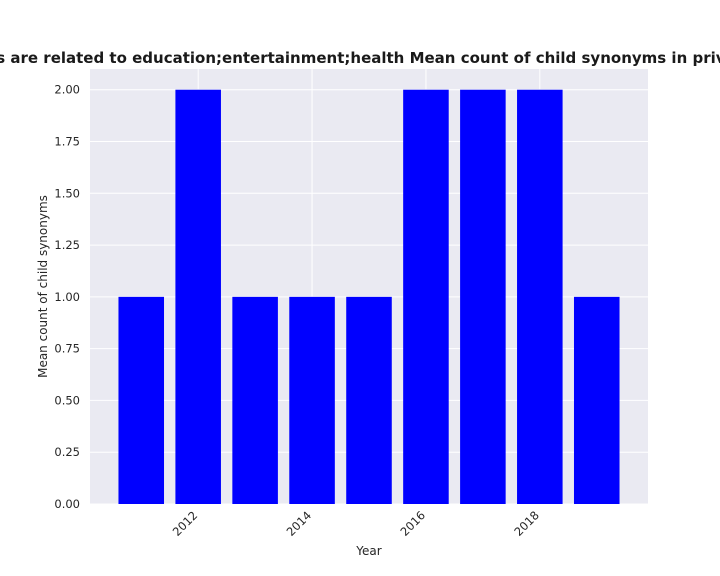 The image size is (720, 576). Describe the element at coordinates (312, 400) in the screenshot. I see `bar-2014` at that location.